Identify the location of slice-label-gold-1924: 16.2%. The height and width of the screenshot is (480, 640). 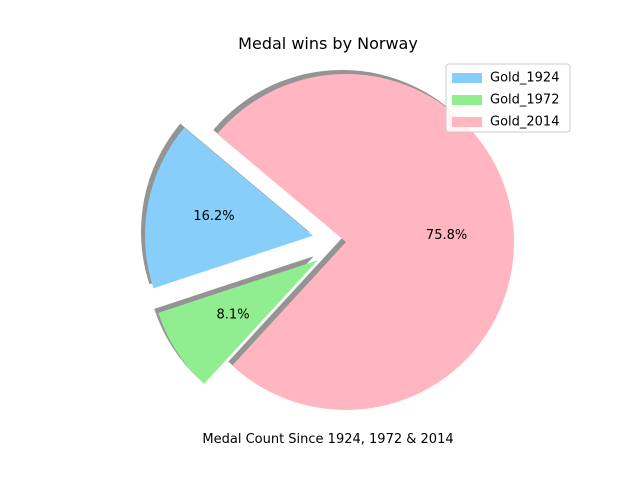
(213, 216).